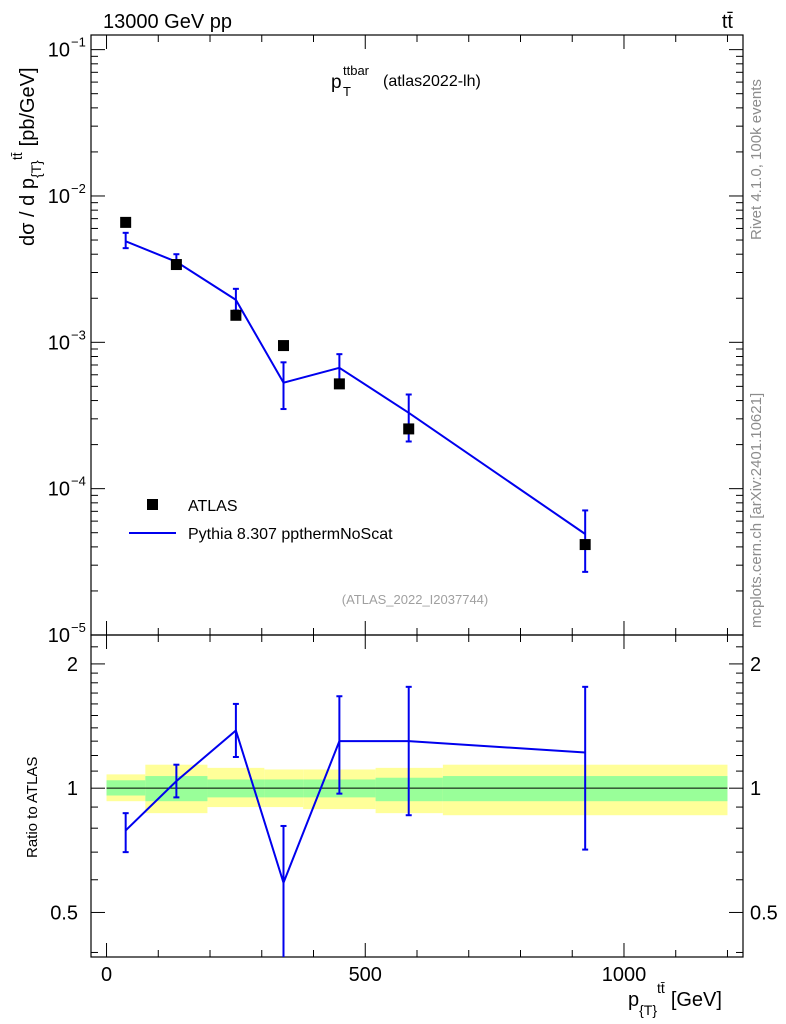  I want to click on y-tick-label-exp: −4, so click(78, 481).